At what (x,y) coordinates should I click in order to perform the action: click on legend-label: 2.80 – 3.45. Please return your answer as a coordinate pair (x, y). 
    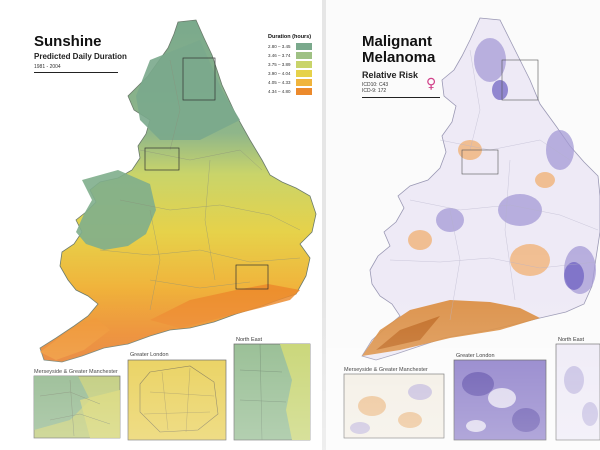
    Looking at the image, I should click on (279, 46).